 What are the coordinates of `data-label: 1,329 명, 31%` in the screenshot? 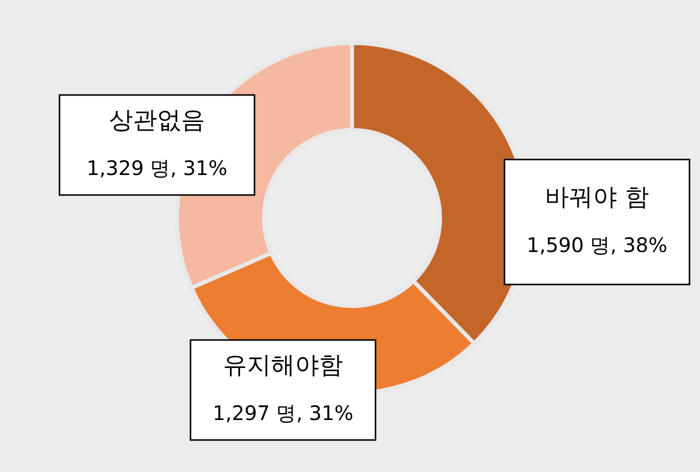 It's located at (157, 168).